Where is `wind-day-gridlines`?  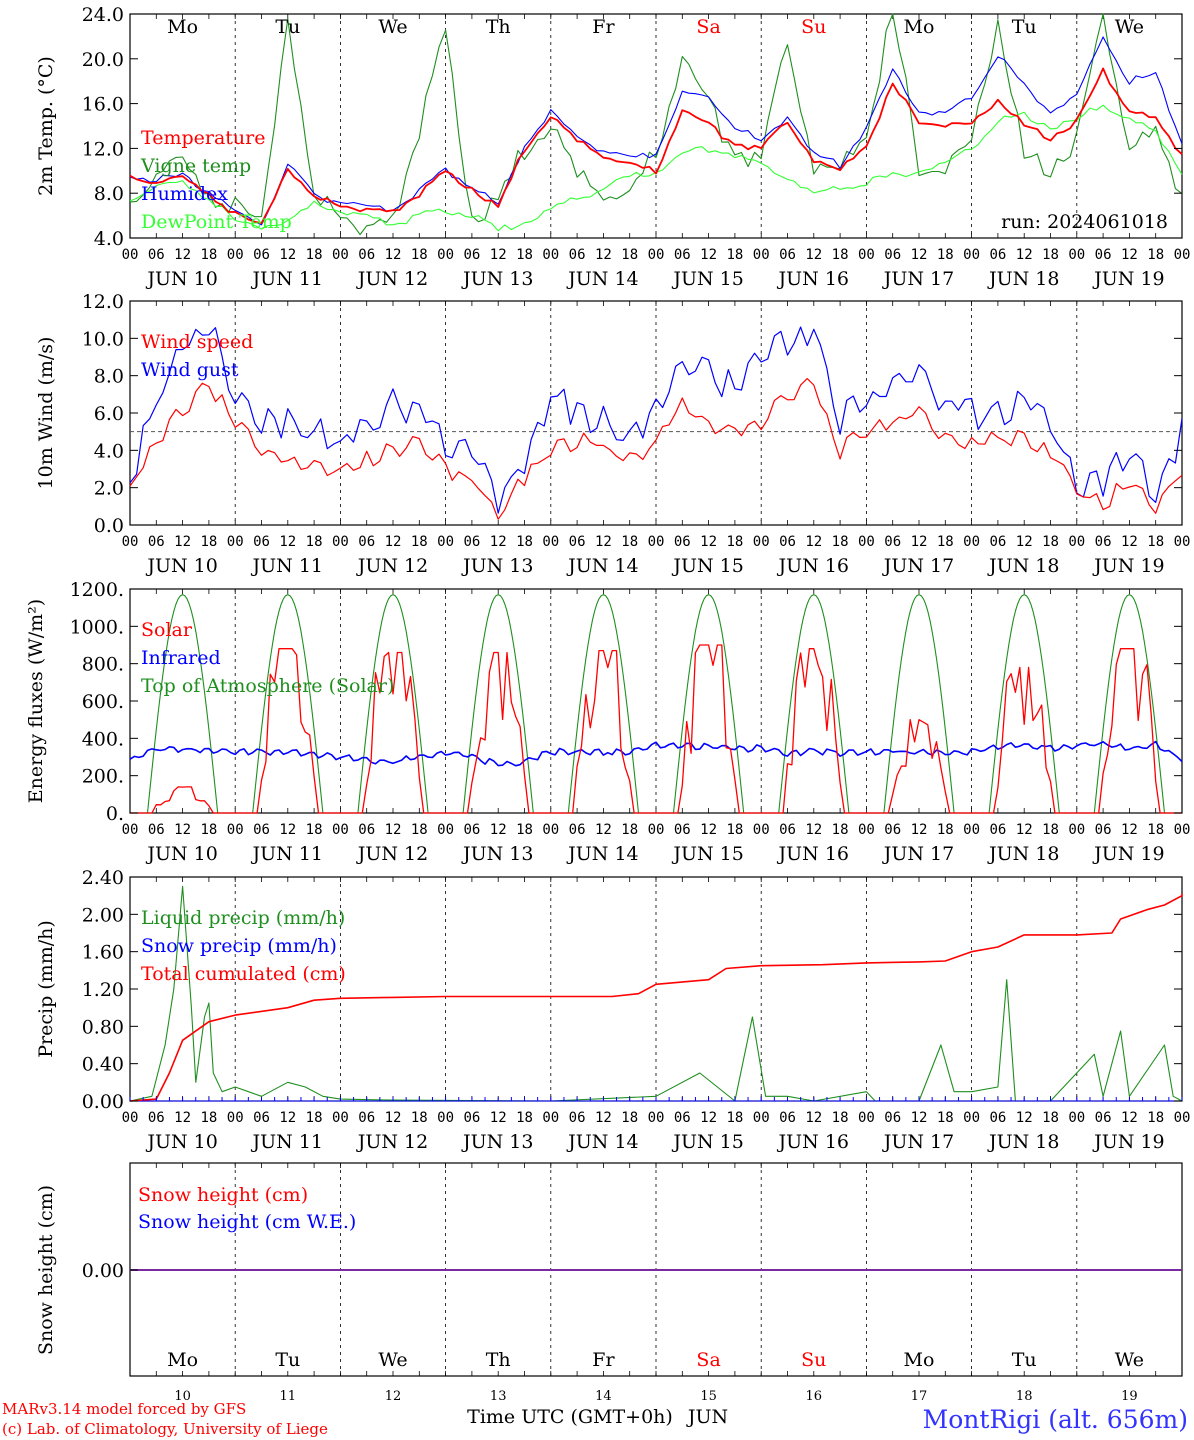 wind-day-gridlines is located at coordinates (656, 413).